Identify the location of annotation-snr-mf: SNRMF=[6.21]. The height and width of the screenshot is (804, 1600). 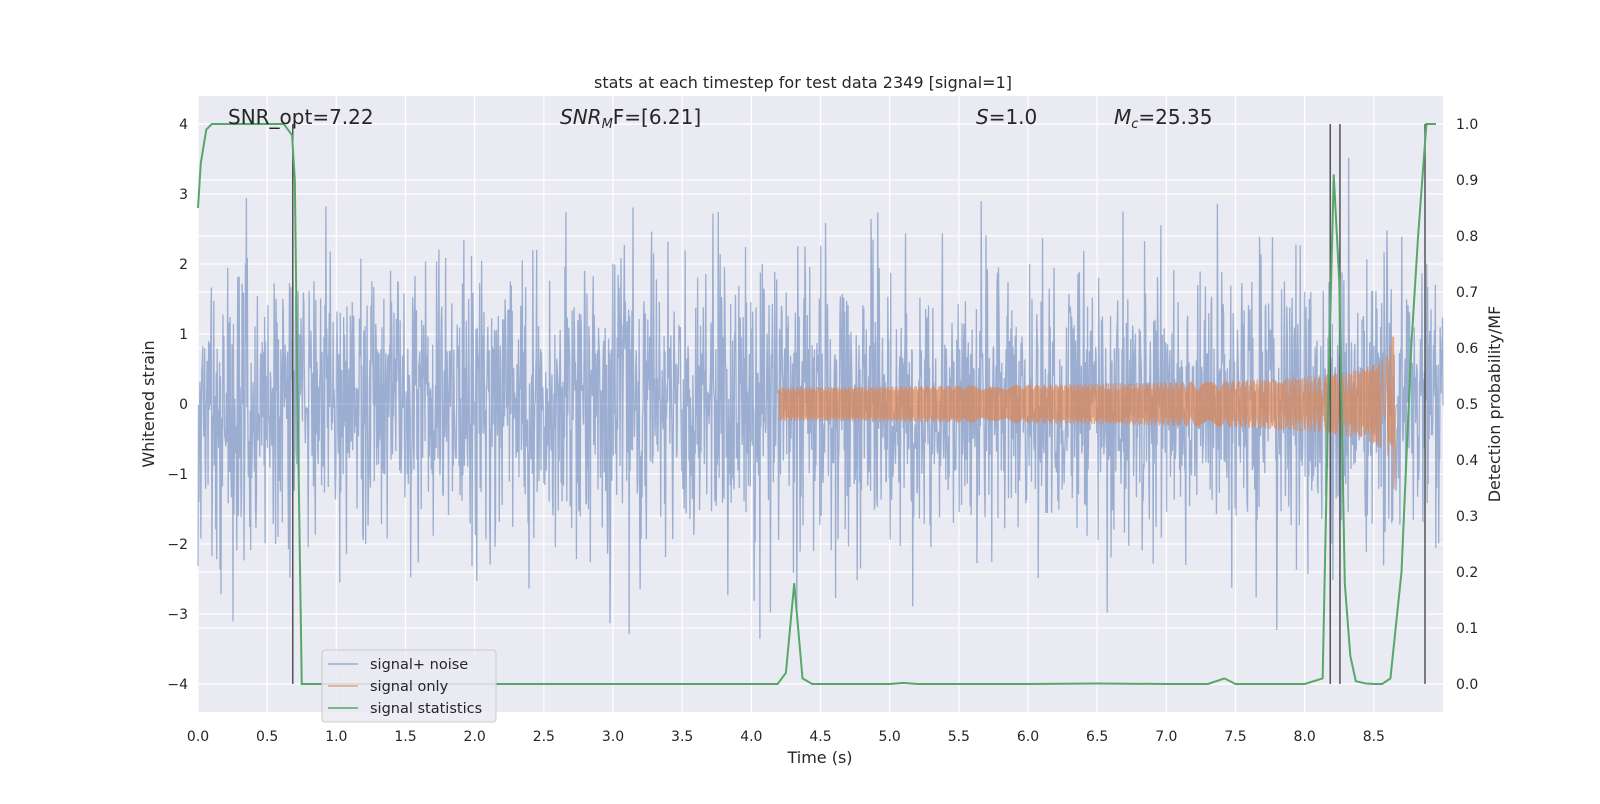
(630, 118).